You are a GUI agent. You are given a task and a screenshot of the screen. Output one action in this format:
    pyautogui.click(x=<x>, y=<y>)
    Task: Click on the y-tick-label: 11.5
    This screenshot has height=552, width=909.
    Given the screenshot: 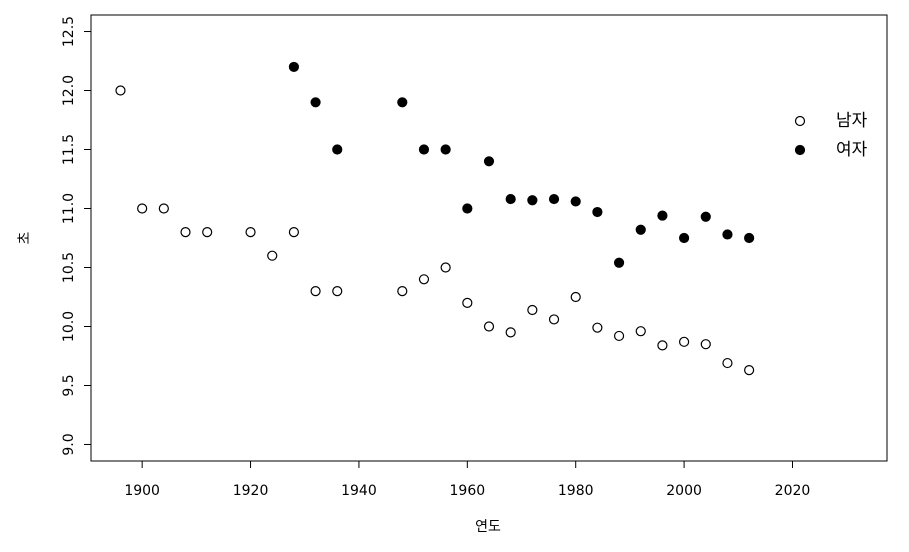 What is the action you would take?
    pyautogui.click(x=69, y=149)
    